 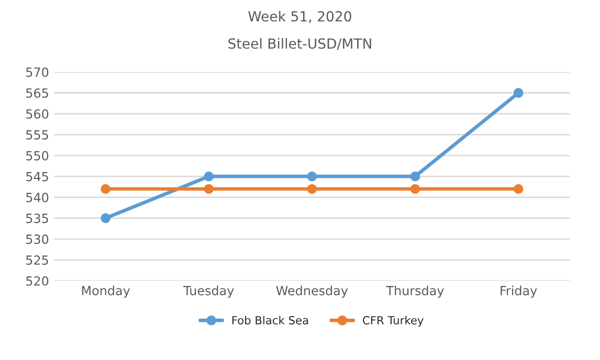 What do you see at coordinates (37, 177) in the screenshot?
I see `y-tick-label: 545` at bounding box center [37, 177].